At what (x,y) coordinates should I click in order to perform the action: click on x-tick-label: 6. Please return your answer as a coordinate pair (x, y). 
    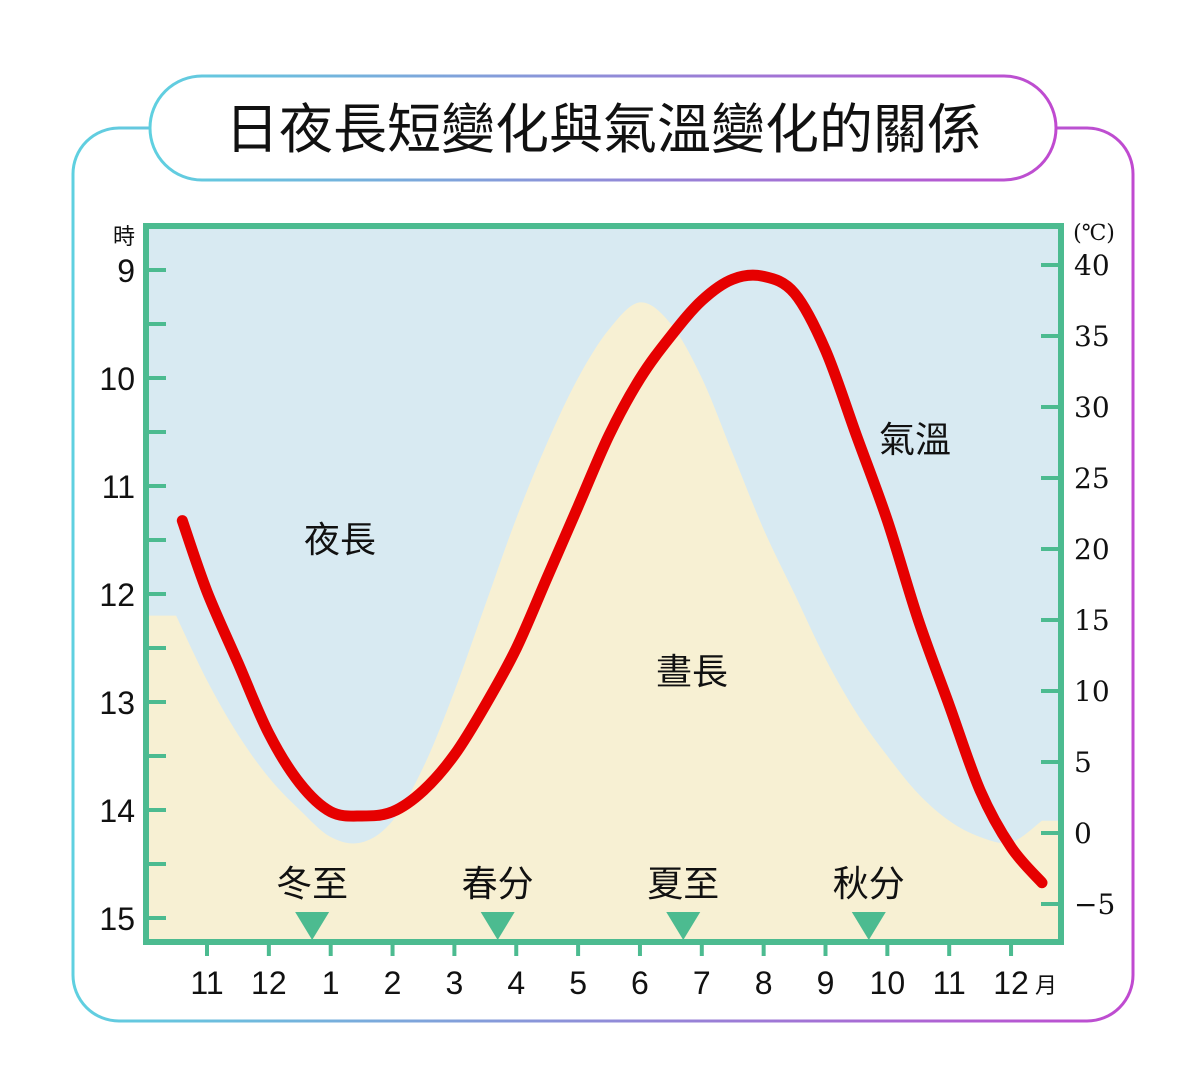
    Looking at the image, I should click on (640, 983).